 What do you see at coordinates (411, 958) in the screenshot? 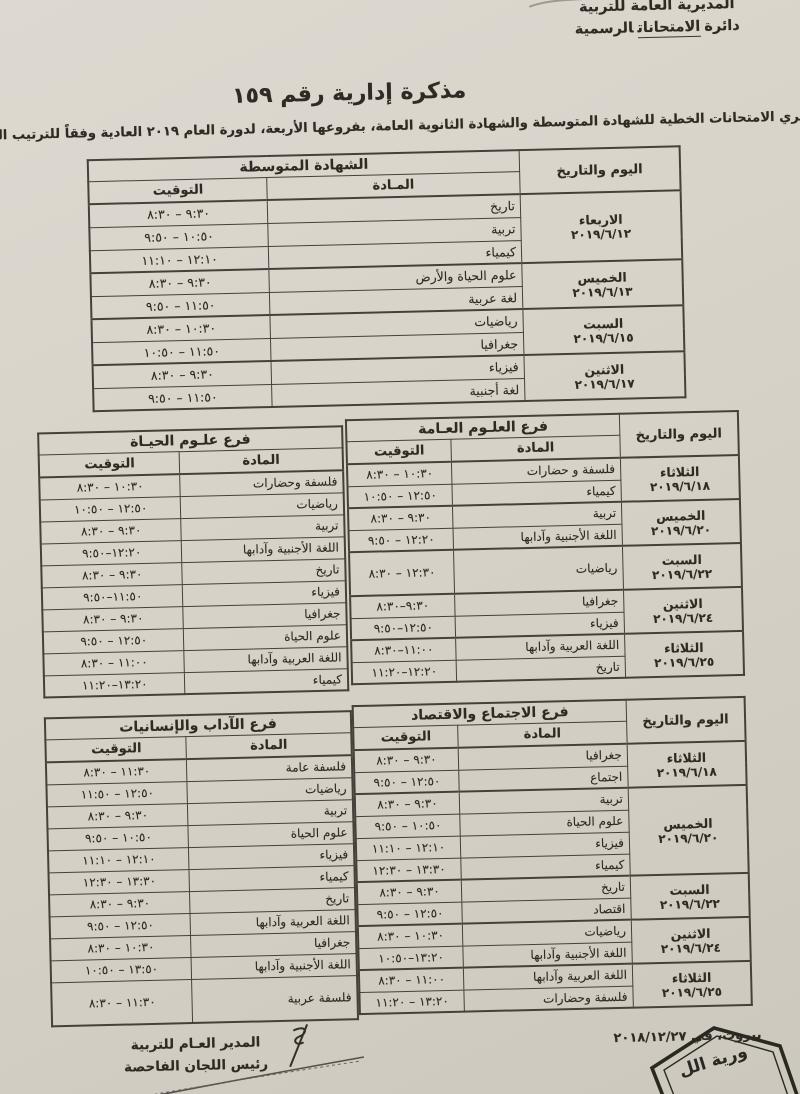
I see `sociology-economics-time-cell: ١٣:٢٠–١٠:٥٠` at bounding box center [411, 958].